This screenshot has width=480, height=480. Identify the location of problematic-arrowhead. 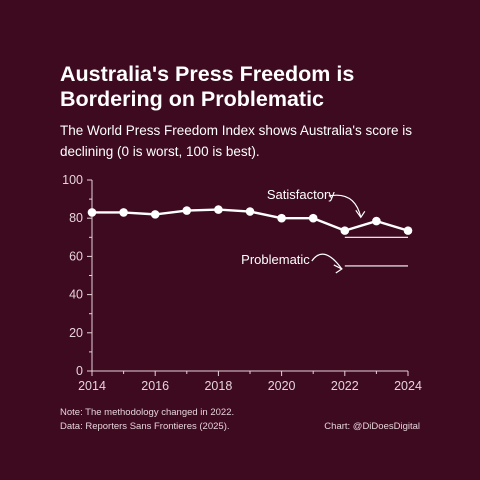
(338, 269).